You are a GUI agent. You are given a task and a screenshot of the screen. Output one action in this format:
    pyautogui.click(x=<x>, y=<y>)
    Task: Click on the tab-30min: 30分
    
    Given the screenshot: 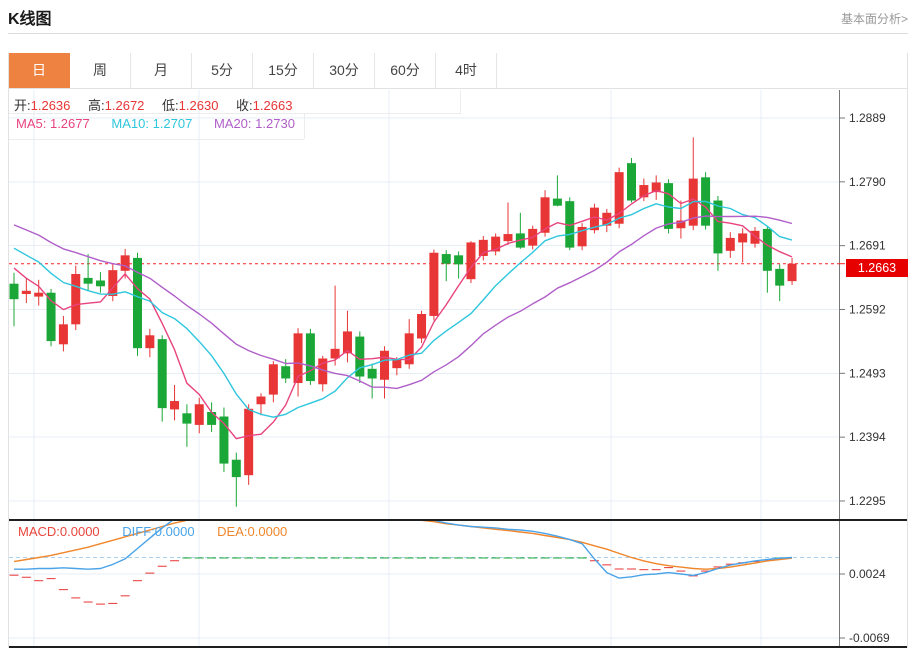 What is the action you would take?
    pyautogui.click(x=344, y=70)
    